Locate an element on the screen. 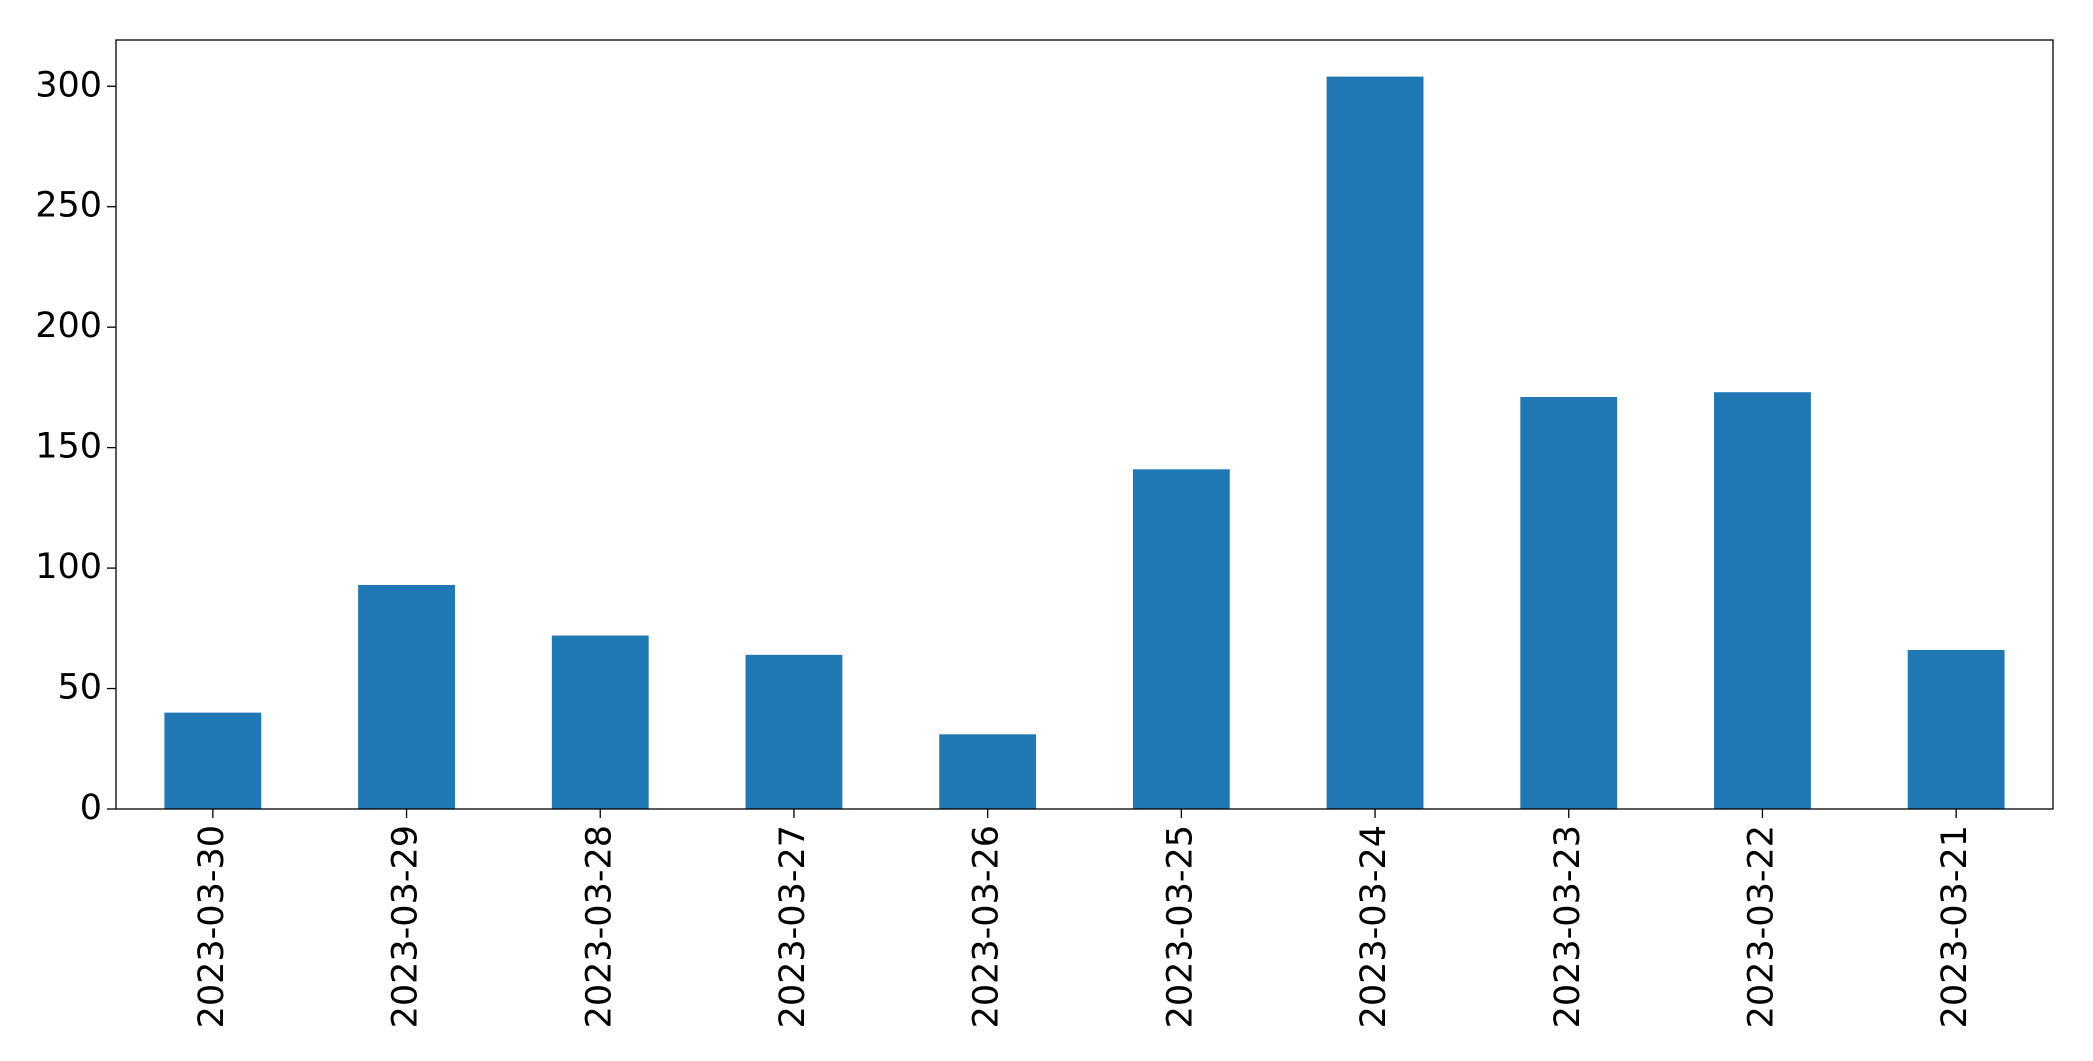 Image resolution: width=2093 pixels, height=1061 pixels. x-tick-label: 2023-03-29 is located at coordinates (406, 926).